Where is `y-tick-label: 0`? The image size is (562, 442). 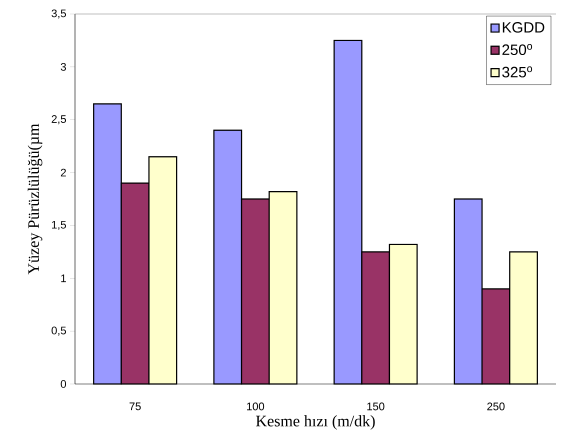 y-tick-label: 0 is located at coordinates (63, 384).